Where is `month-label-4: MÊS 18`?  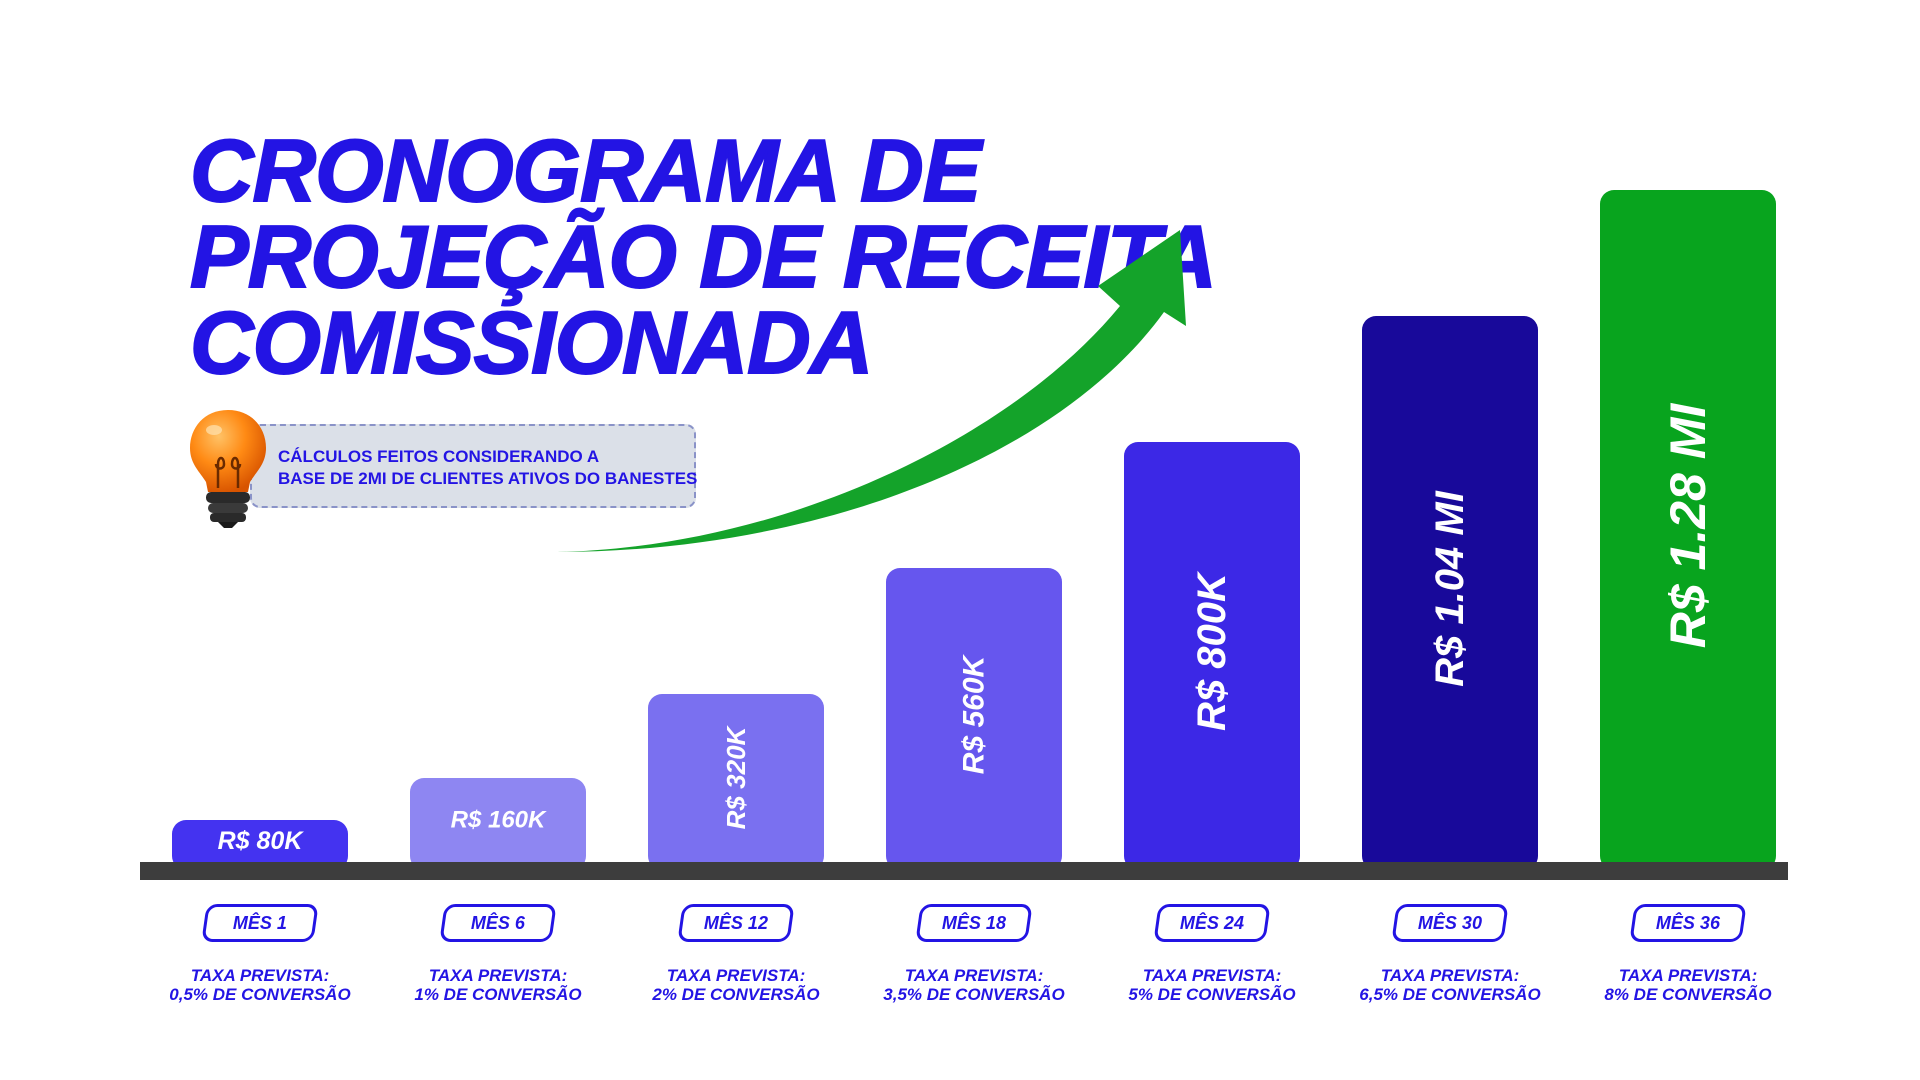 month-label-4: MÊS 18 is located at coordinates (974, 923).